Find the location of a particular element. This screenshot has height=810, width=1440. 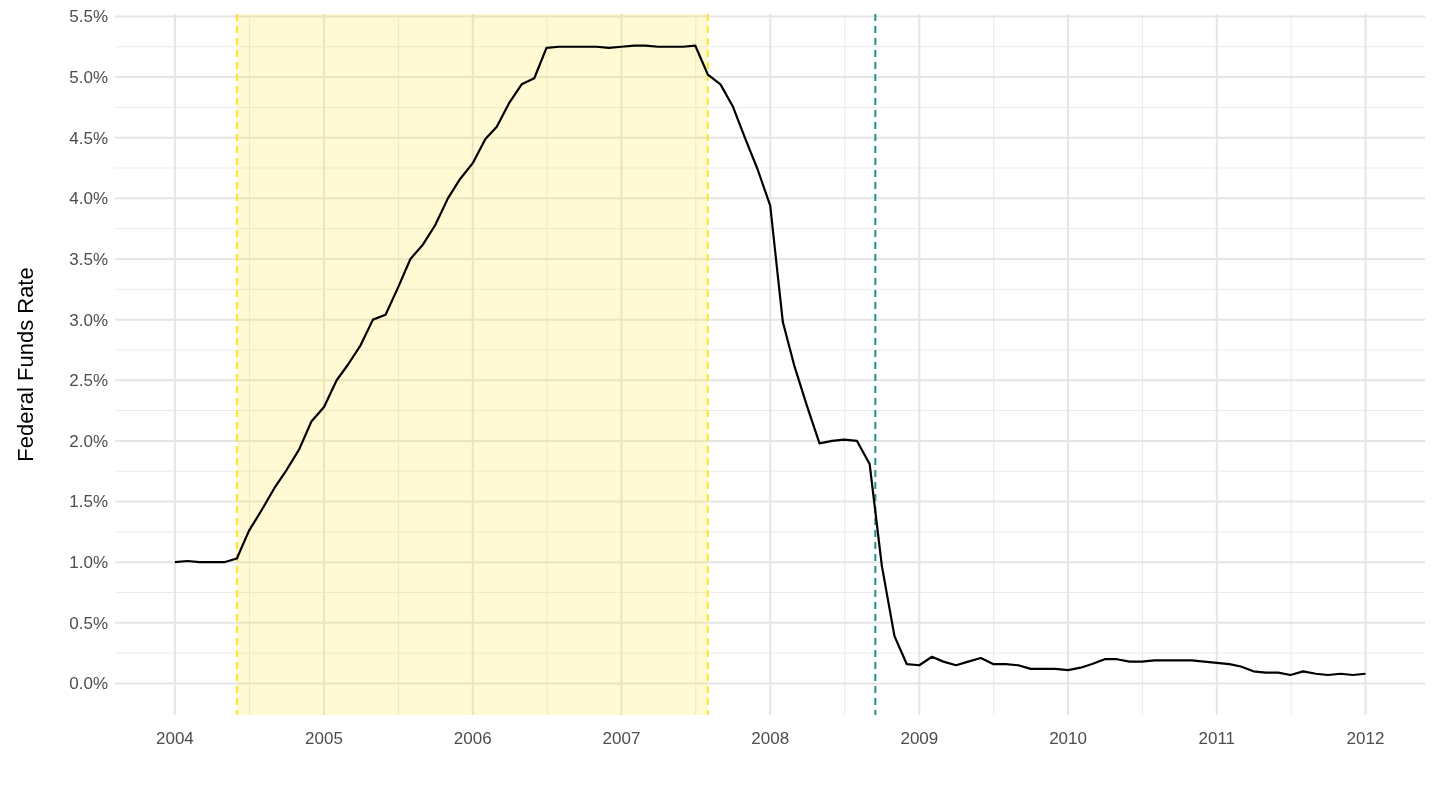

x-tick-label: 2006 is located at coordinates (472, 738).